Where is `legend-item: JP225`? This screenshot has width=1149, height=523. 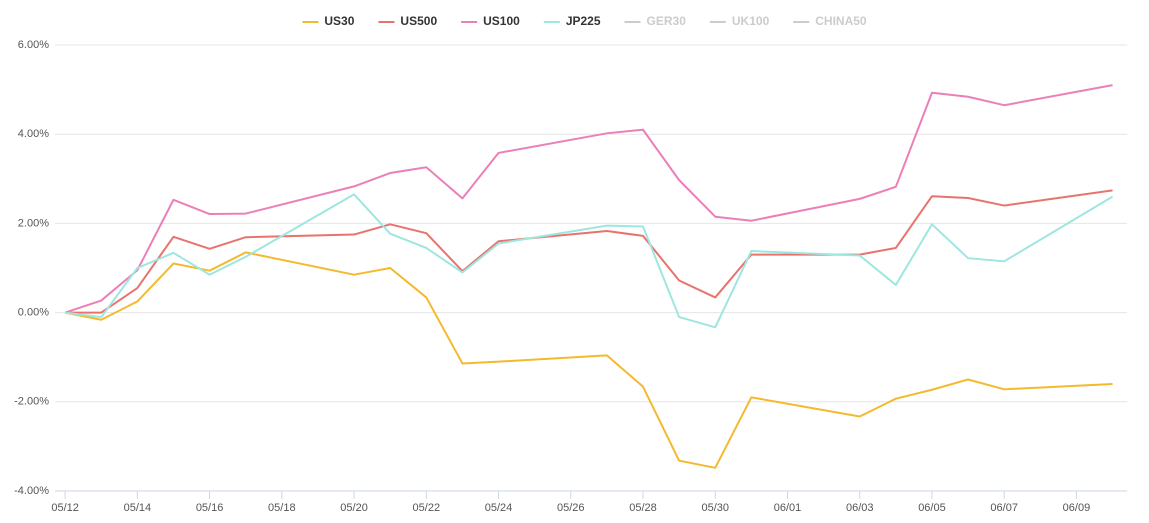 legend-item: JP225 is located at coordinates (572, 21).